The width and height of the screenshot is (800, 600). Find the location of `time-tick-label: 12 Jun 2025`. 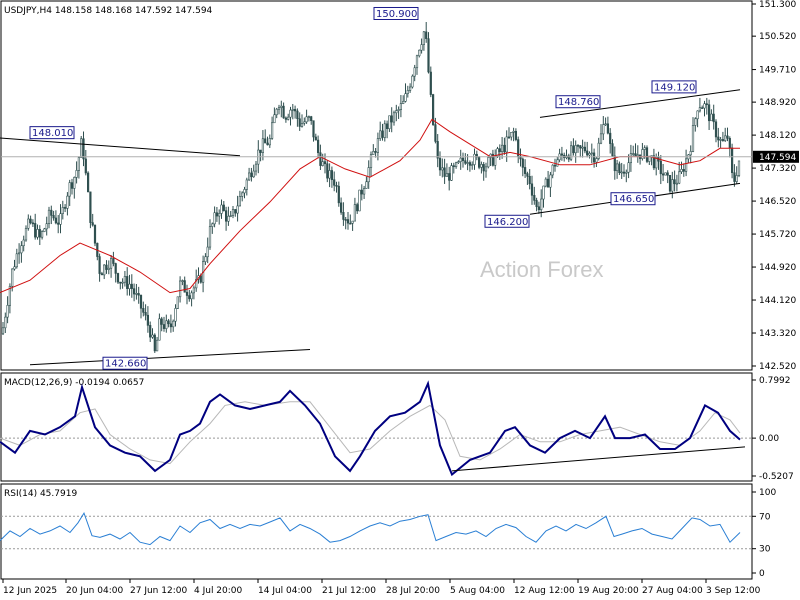

time-tick-label: 12 Jun 2025 is located at coordinates (30, 591).